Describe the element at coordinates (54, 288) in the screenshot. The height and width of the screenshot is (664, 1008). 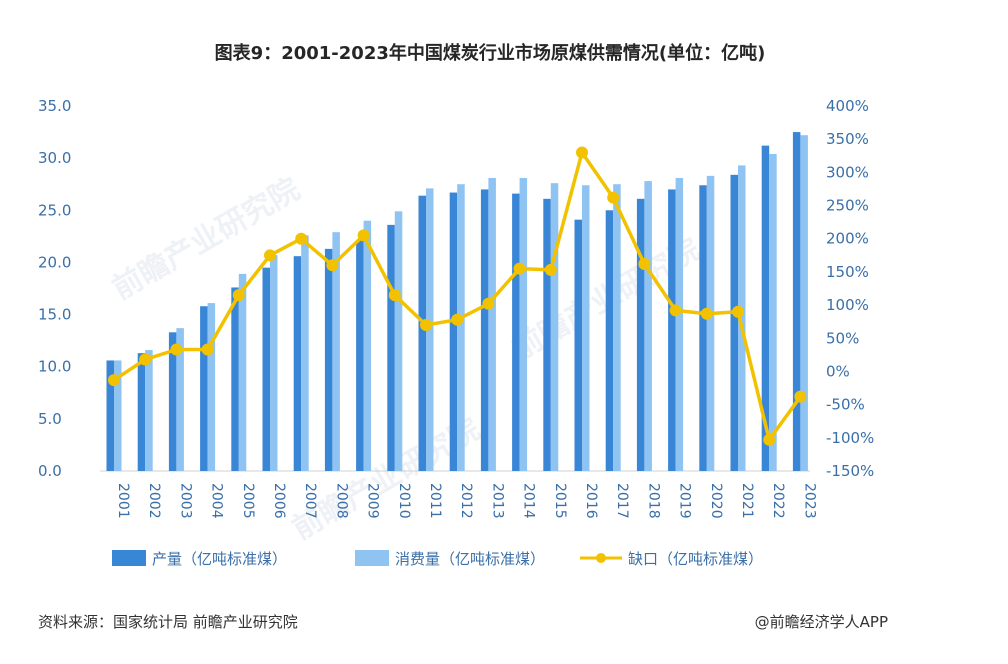
I see `left-axis: 0.0 5.0 10.0 15.0 20.0 25.0 30.0 35.0` at that location.